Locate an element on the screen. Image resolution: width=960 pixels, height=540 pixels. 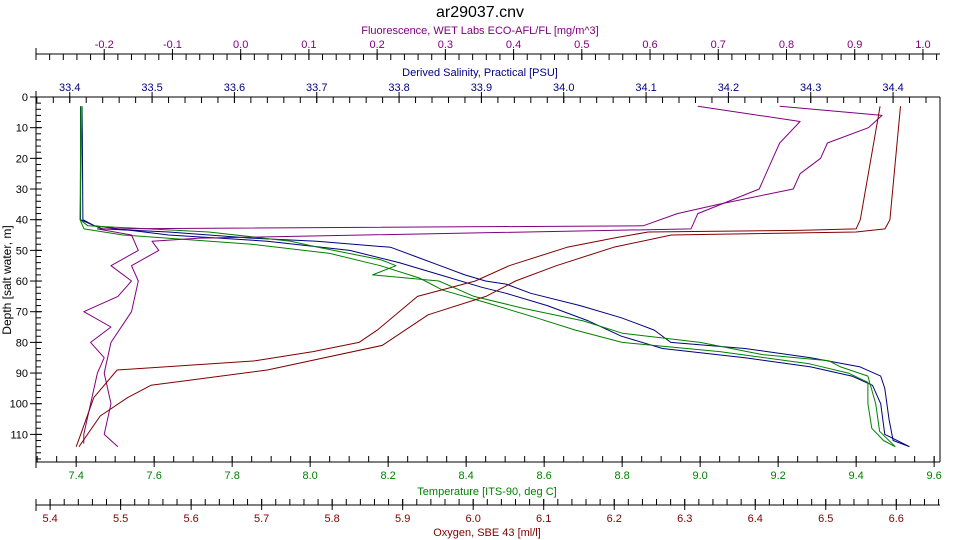
depth-tick-label: 0 is located at coordinates (25, 98).